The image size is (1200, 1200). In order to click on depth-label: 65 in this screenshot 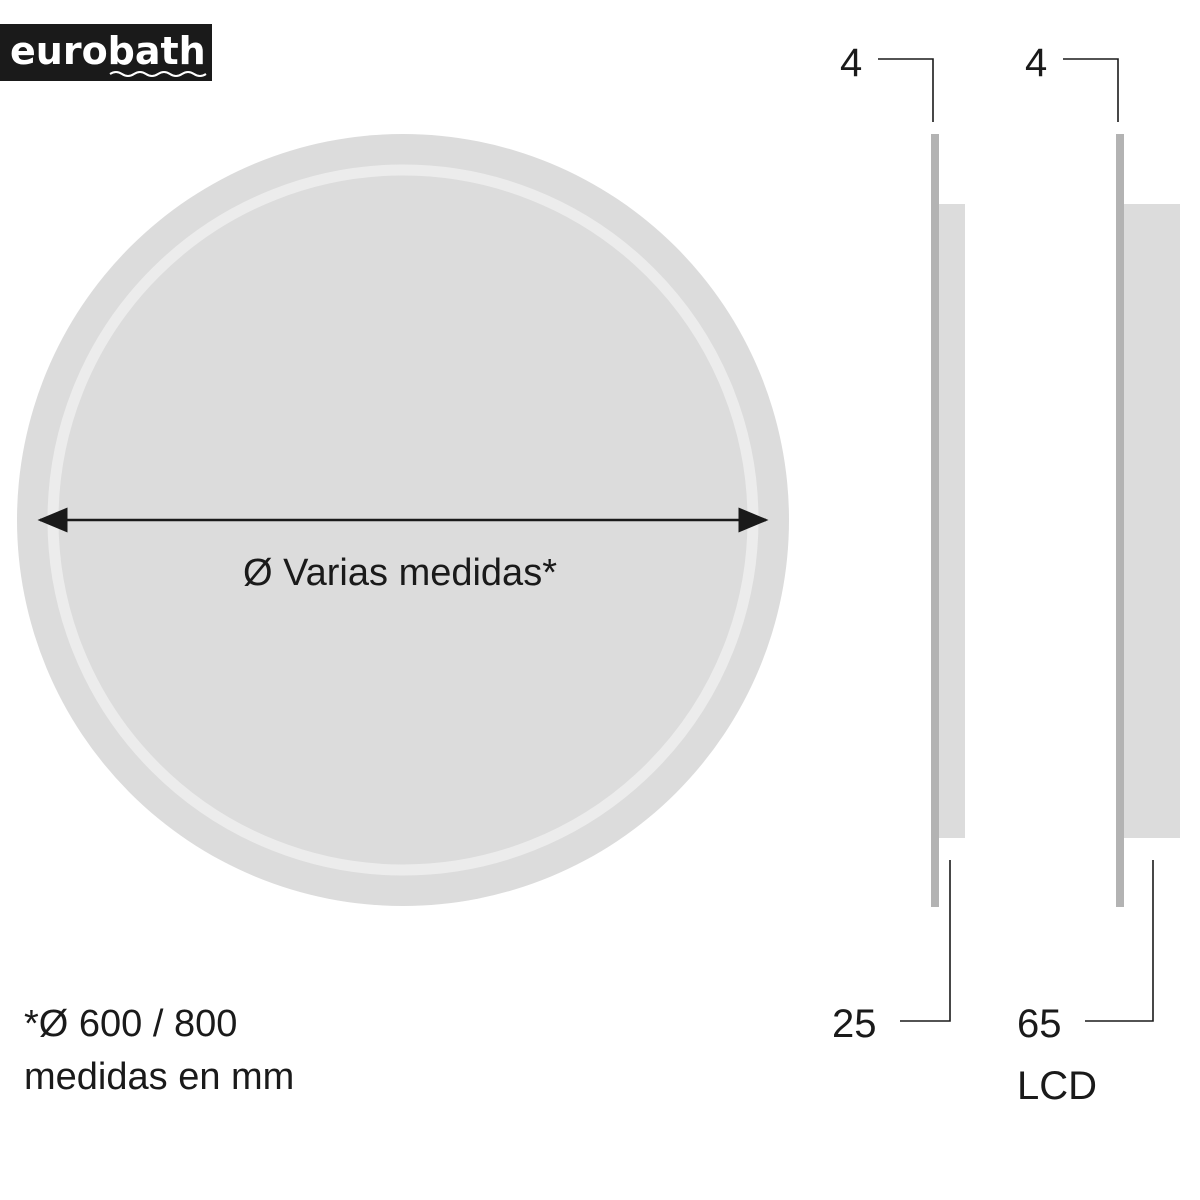, I will do `click(1039, 1024)`.